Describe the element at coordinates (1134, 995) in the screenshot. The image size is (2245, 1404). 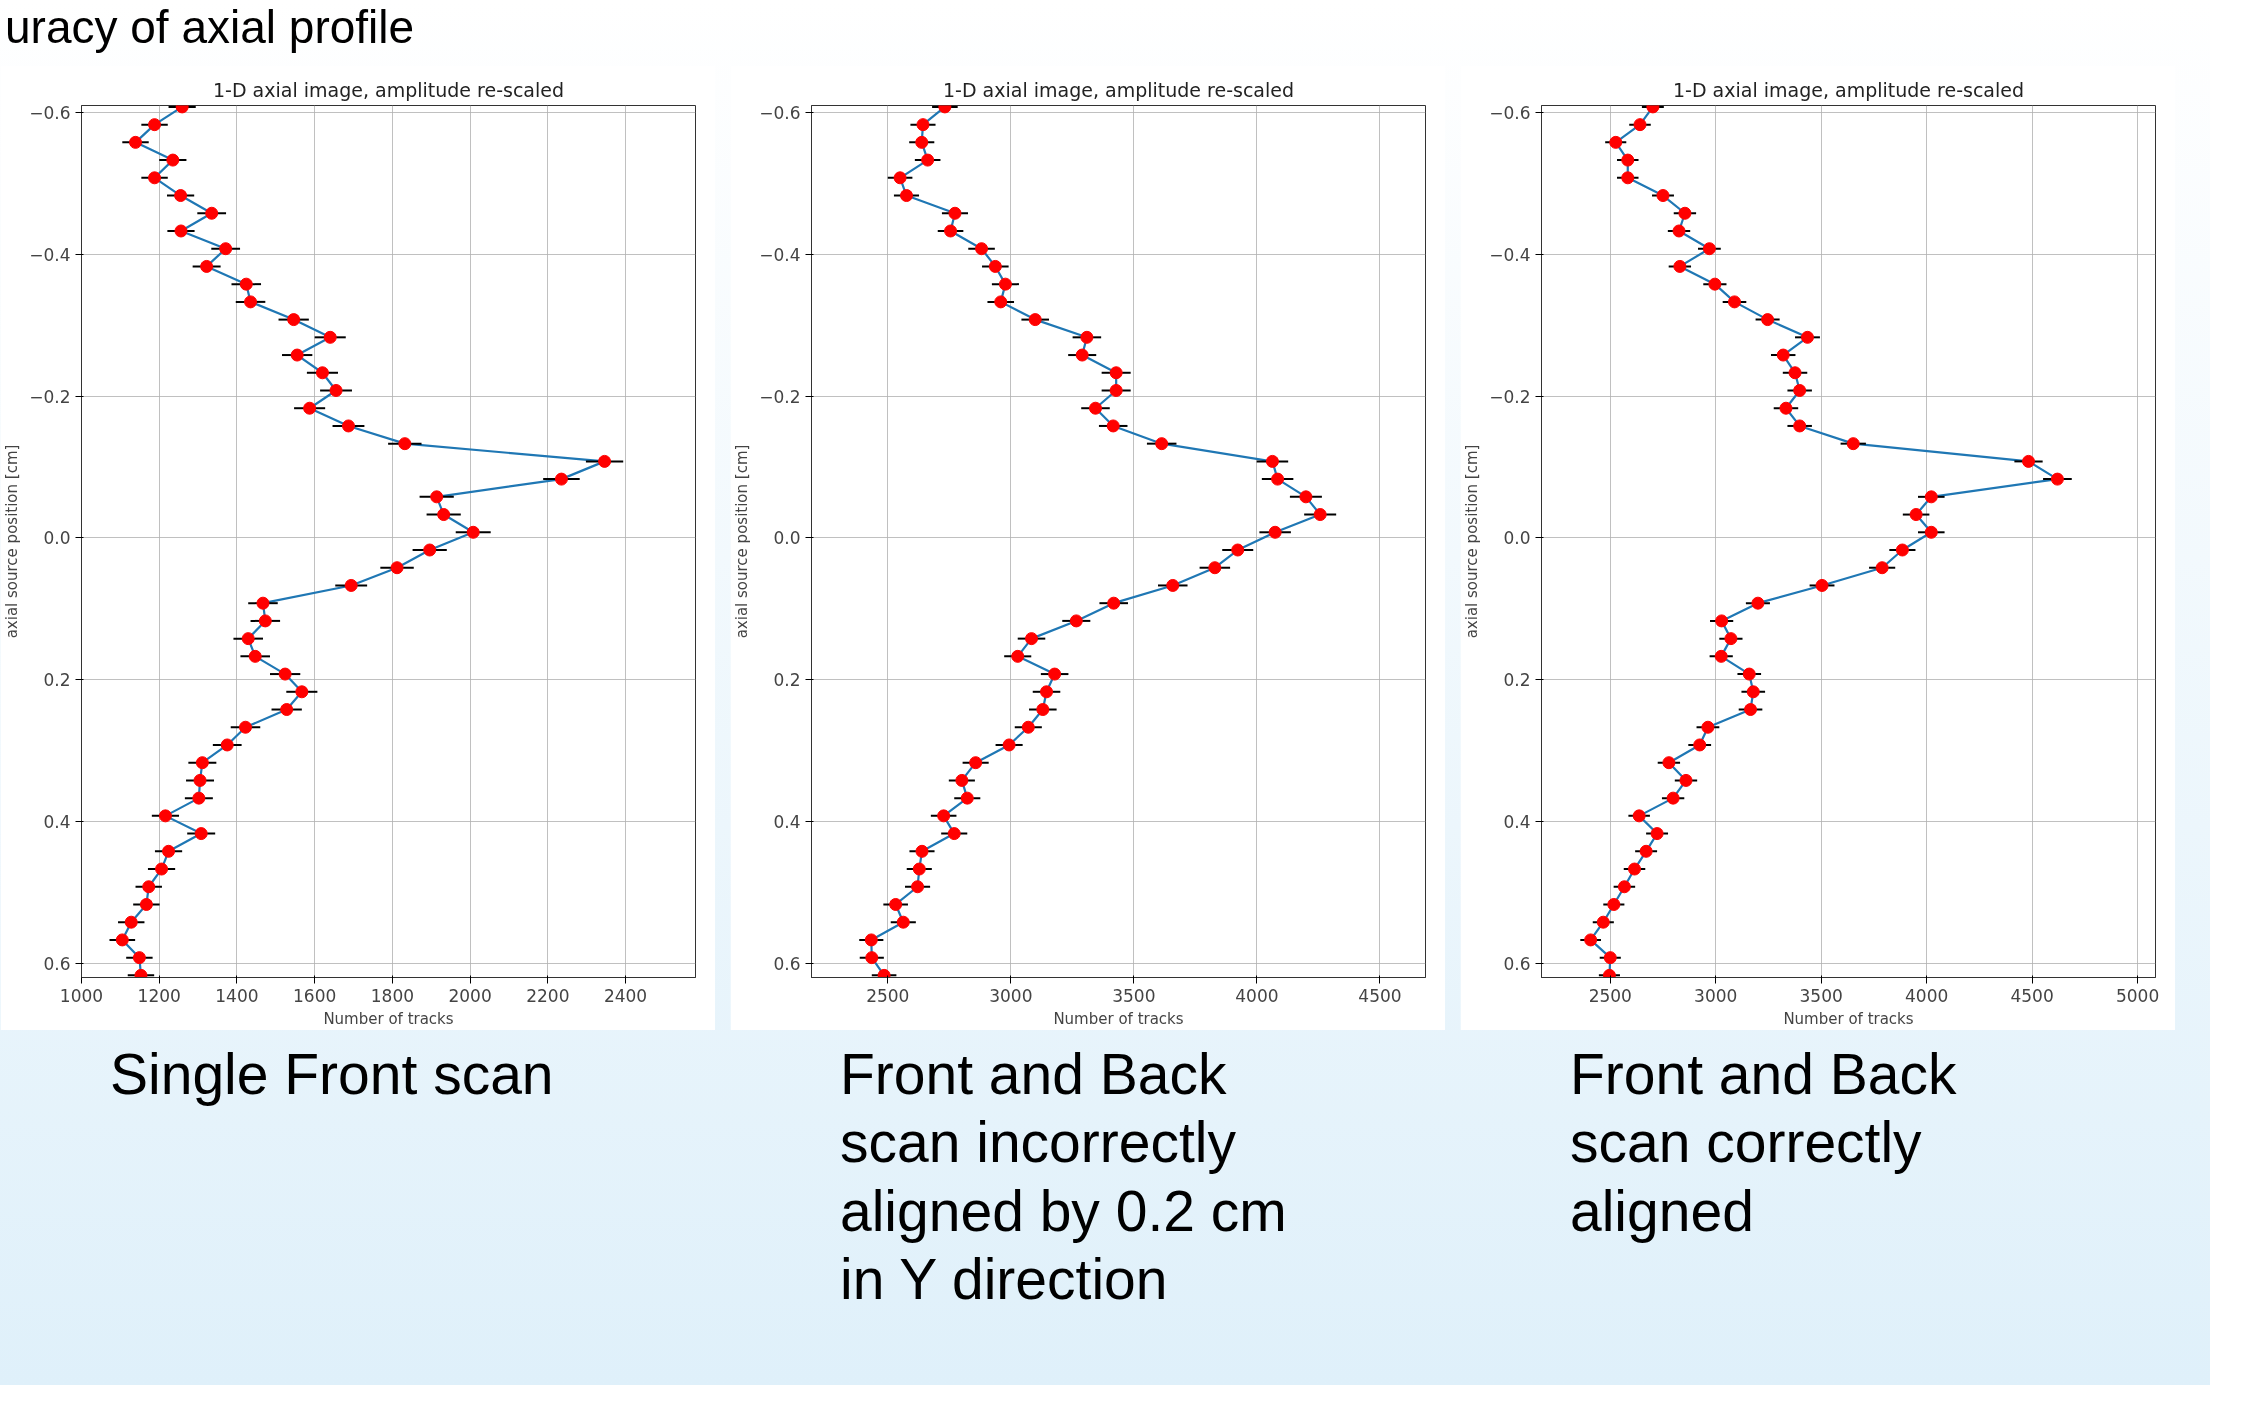
I see `x-tick-label: 3500` at that location.